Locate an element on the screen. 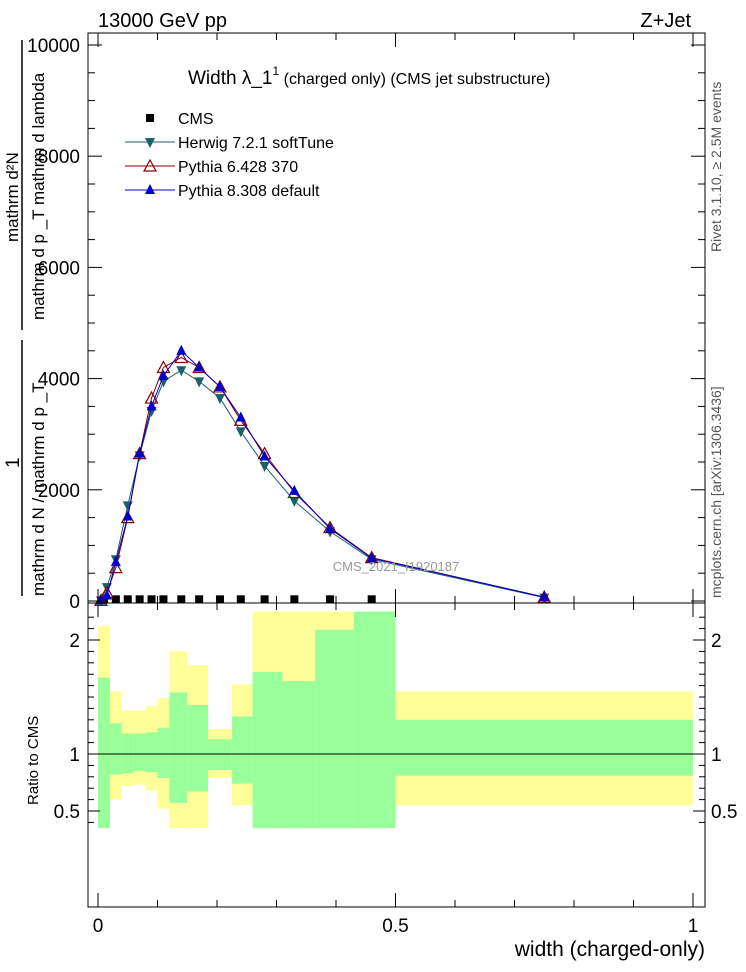  ratio-y-tick-label-right: 1 is located at coordinates (716, 755).